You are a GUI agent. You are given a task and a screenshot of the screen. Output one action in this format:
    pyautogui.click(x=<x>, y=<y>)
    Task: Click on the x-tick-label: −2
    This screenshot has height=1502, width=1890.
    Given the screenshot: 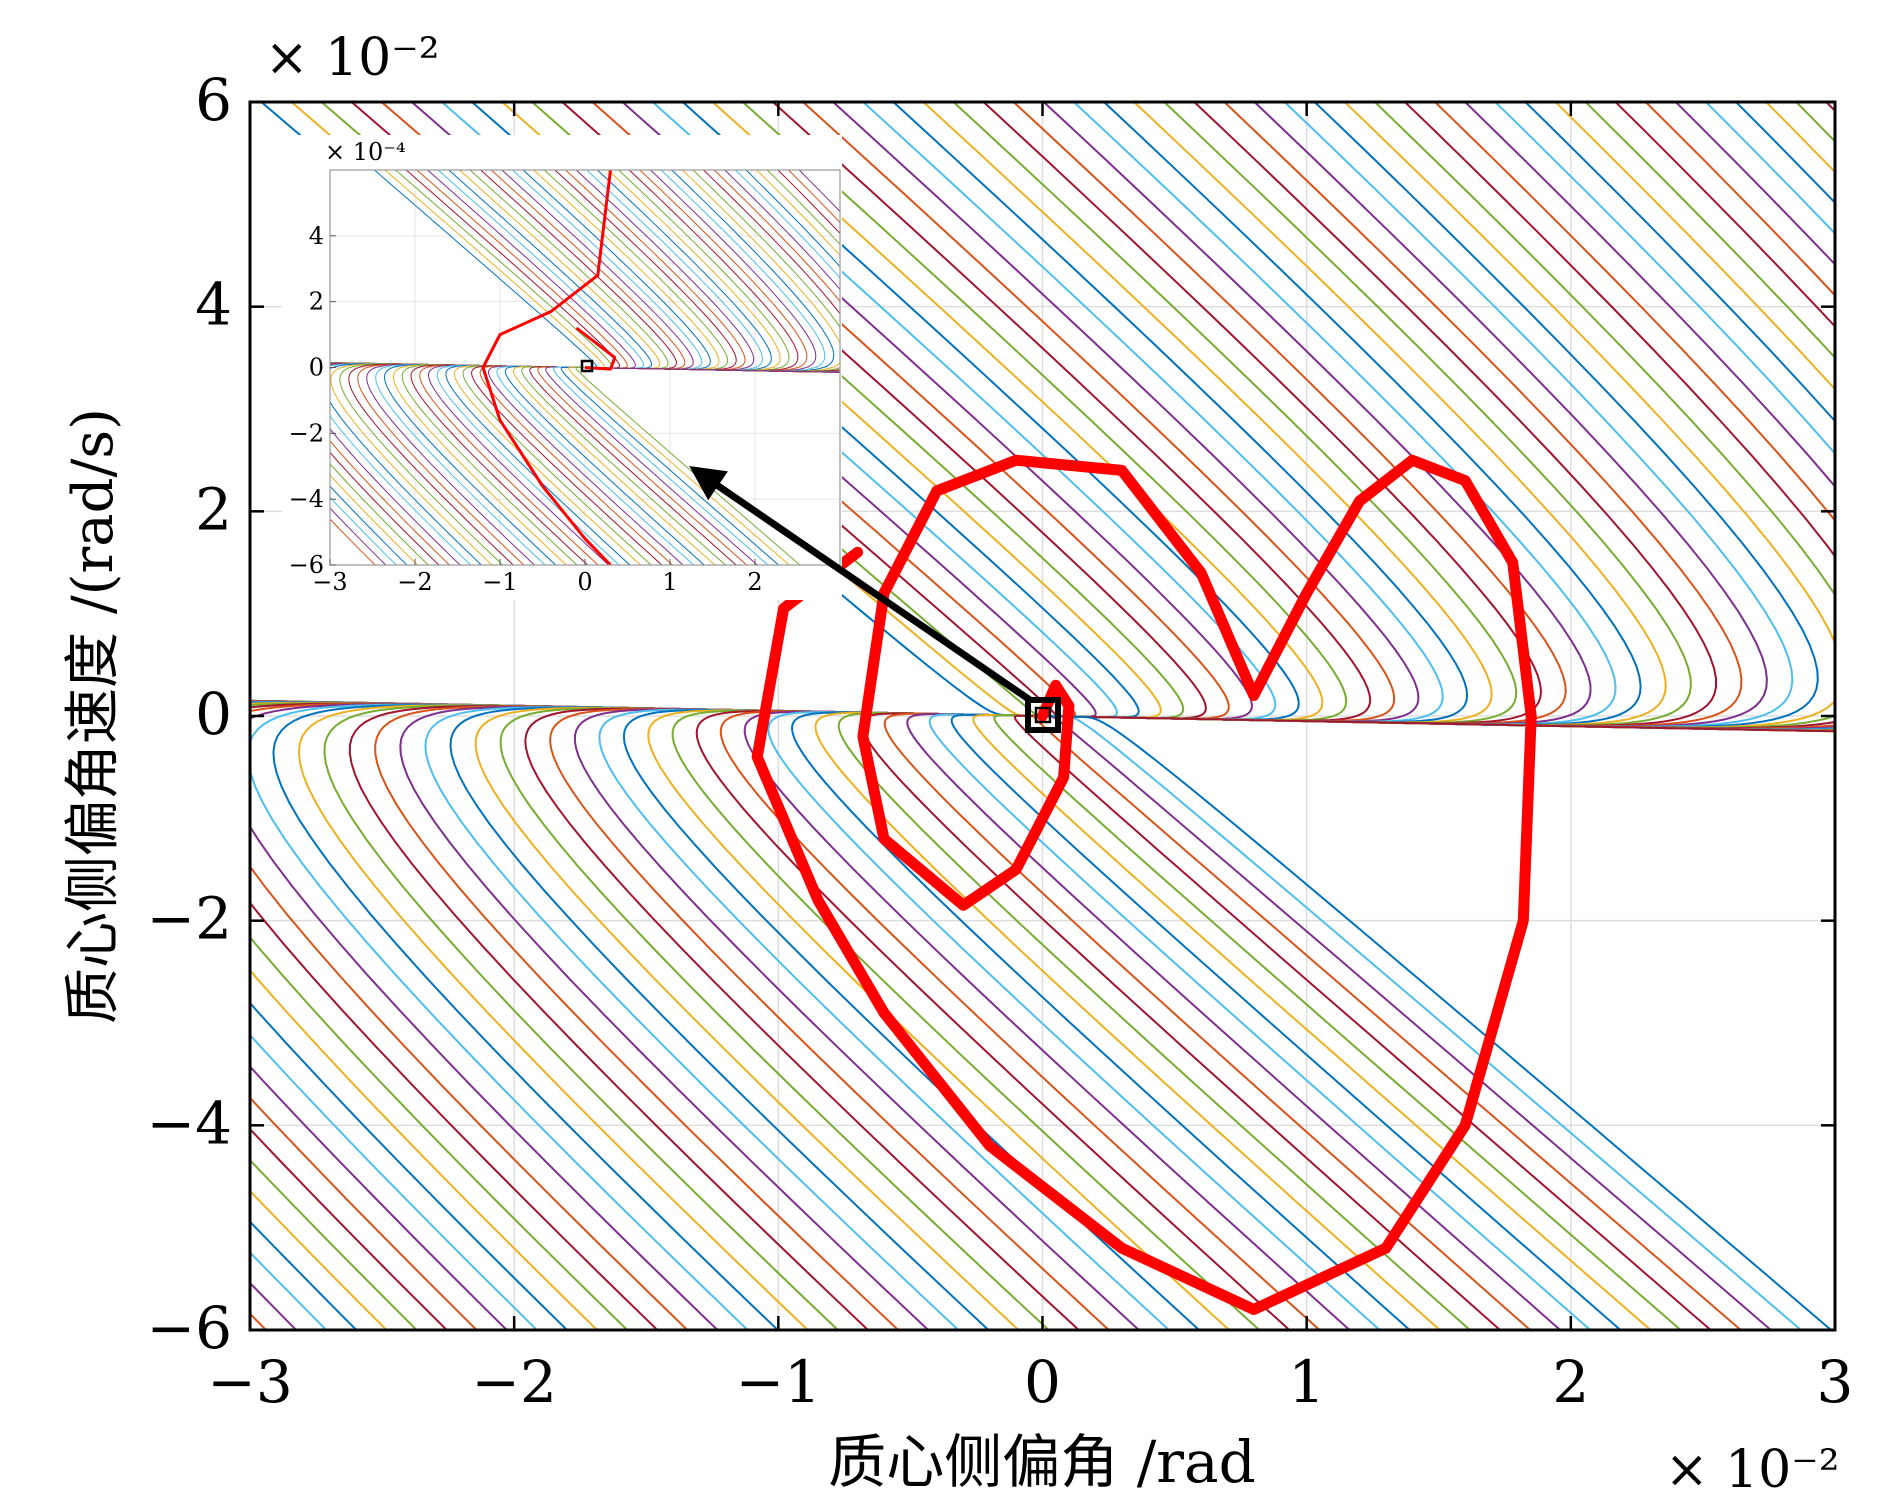 What is the action you would take?
    pyautogui.click(x=514, y=1382)
    